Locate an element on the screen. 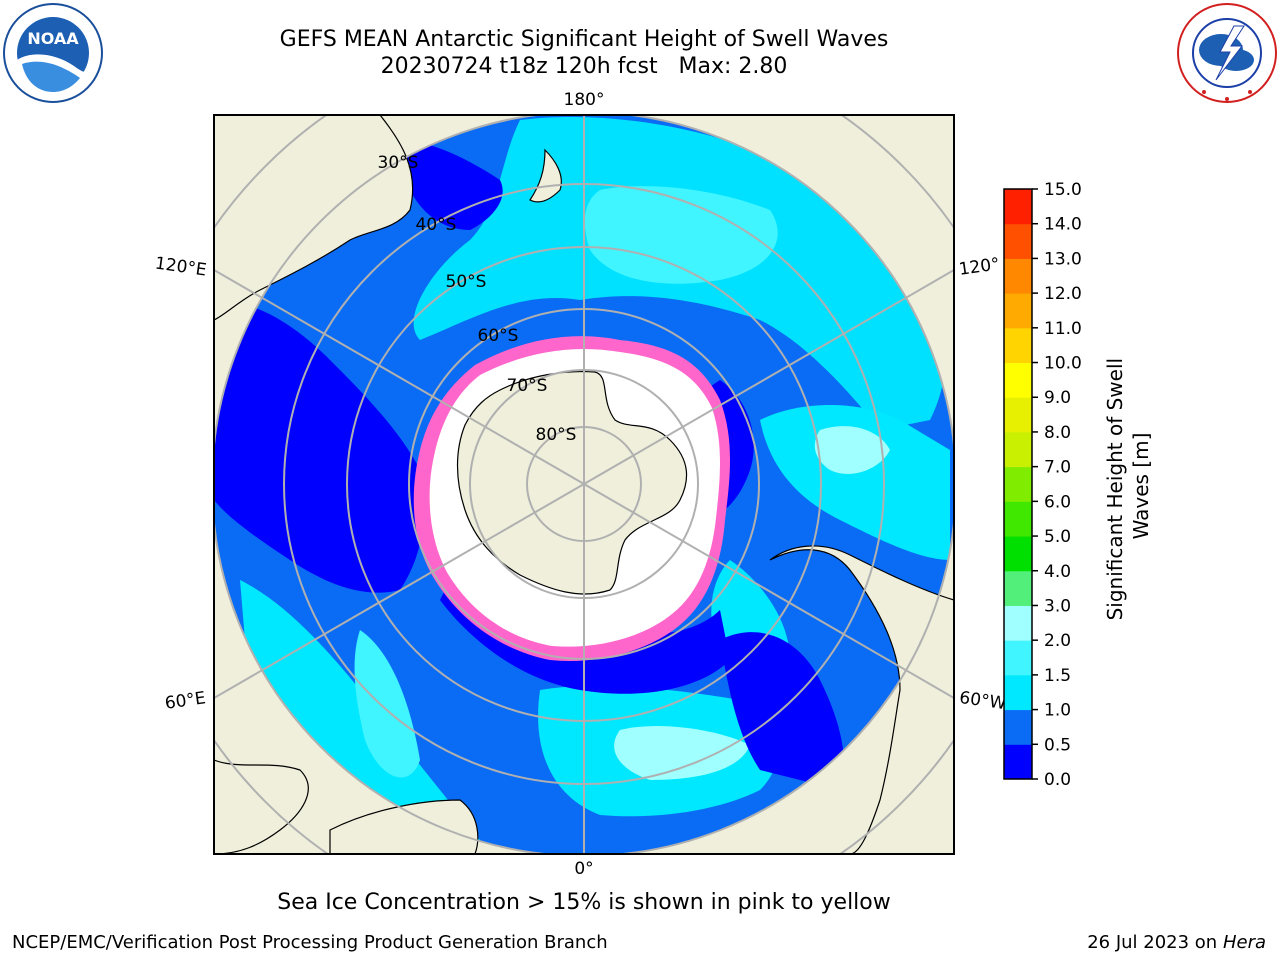 Image resolution: width=1280 pixels, height=960 pixels. colorbar-tick-label: 2.0 is located at coordinates (1057, 641).